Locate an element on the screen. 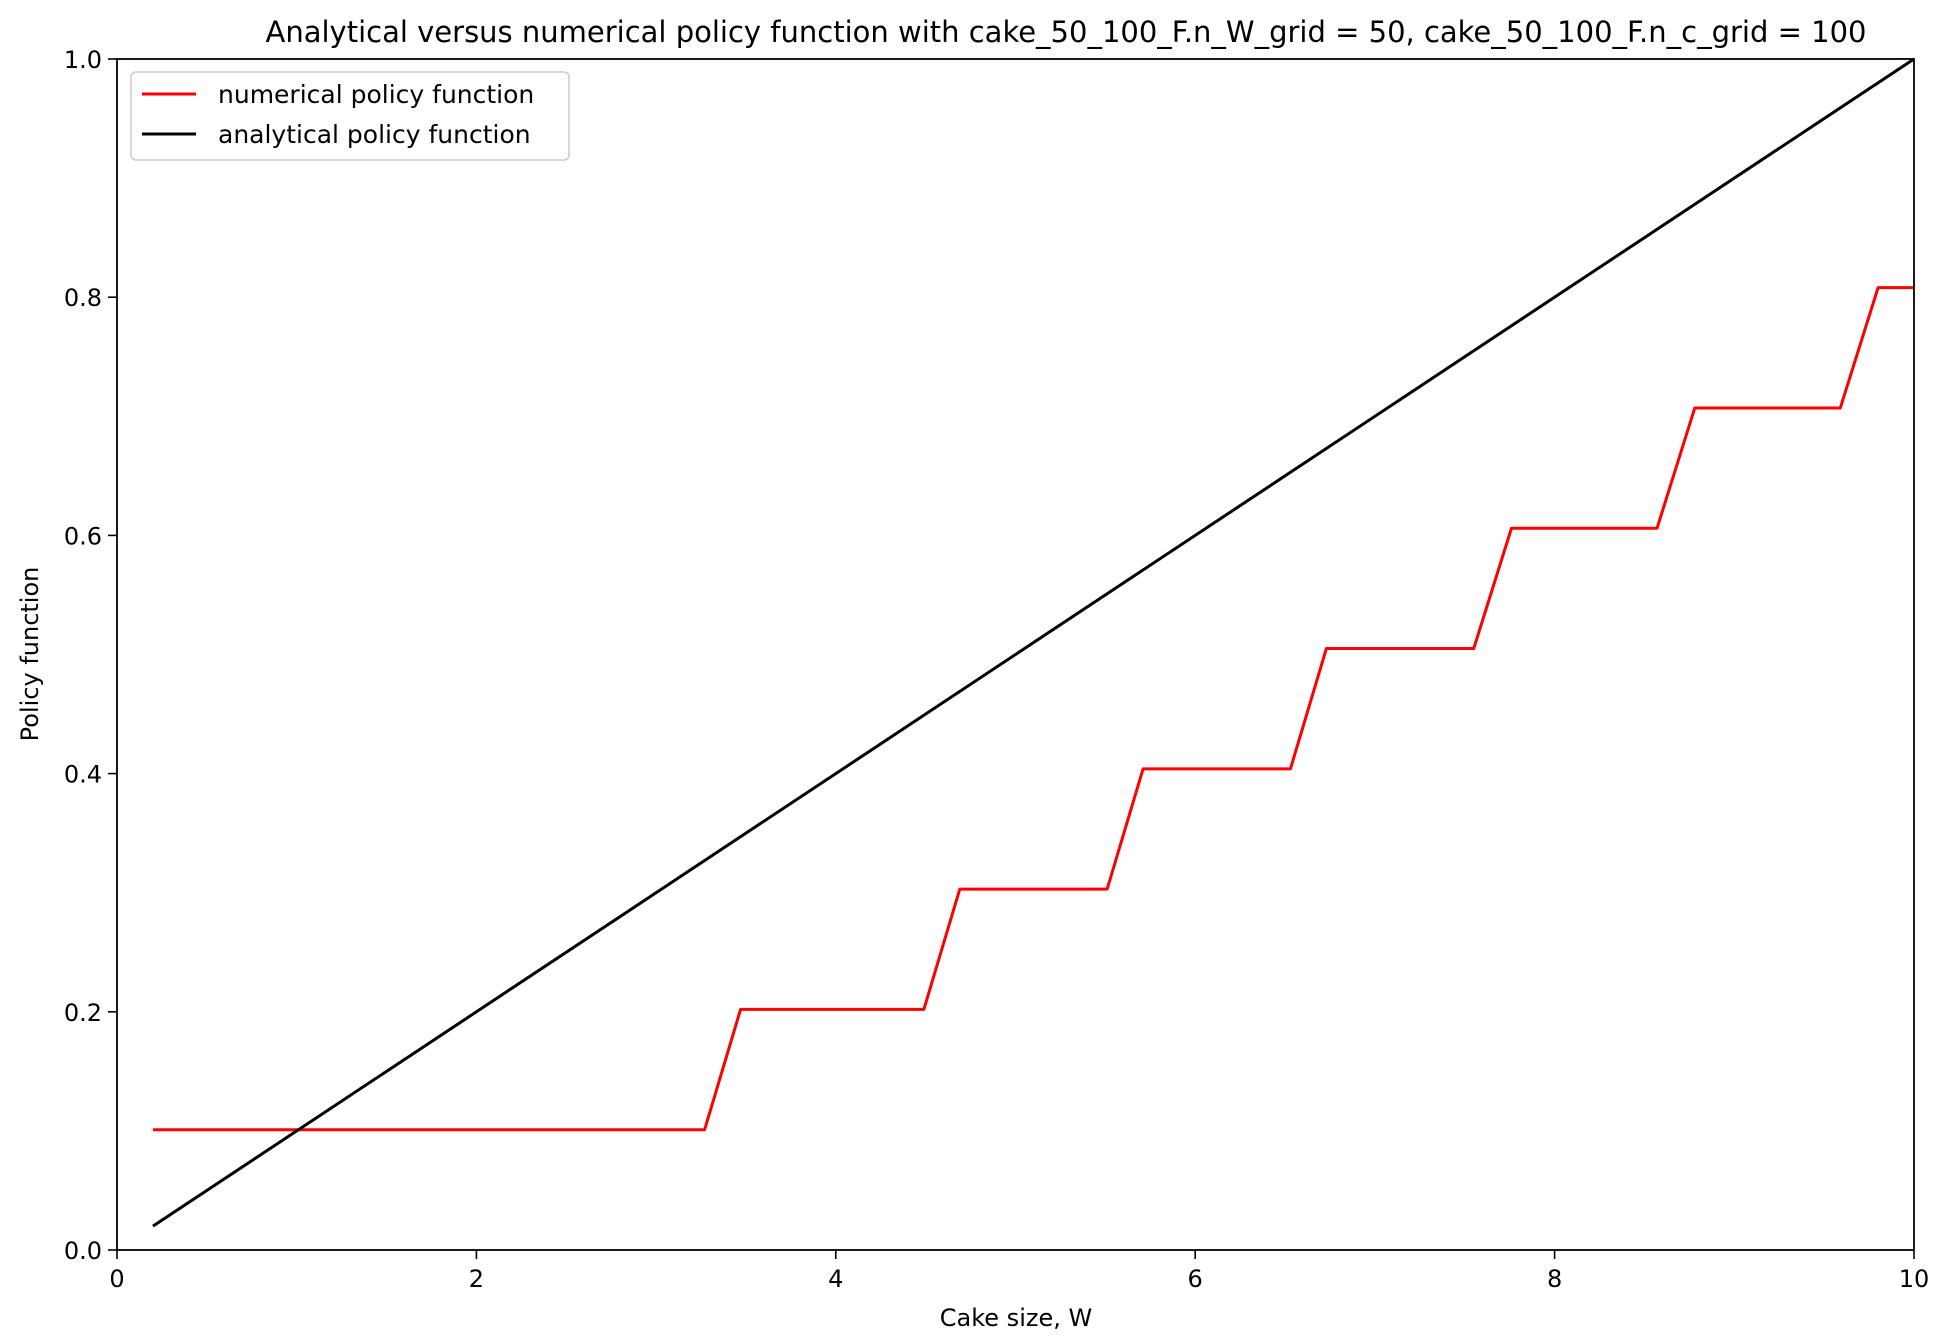  y-tick-label: 0.0 is located at coordinates (83, 1251).